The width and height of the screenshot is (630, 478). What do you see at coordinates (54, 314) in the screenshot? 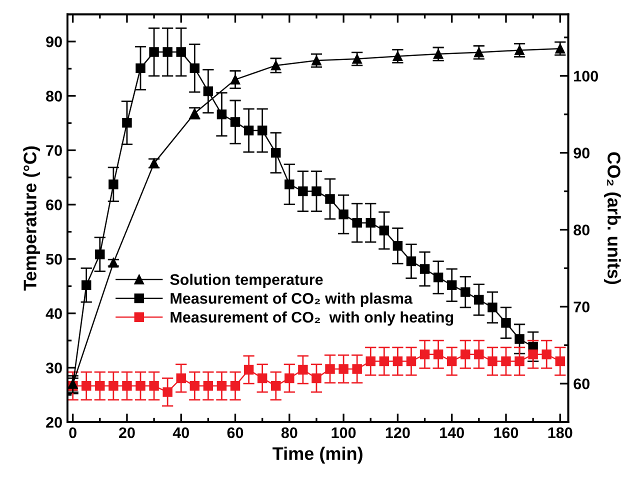
I see `y-tick-label: 40` at bounding box center [54, 314].